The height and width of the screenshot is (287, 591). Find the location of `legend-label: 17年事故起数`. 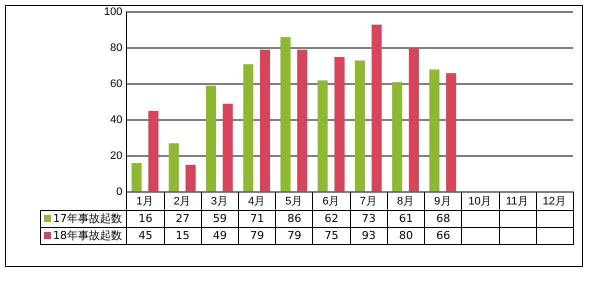

legend-label: 17年事故起数 is located at coordinates (83, 219).